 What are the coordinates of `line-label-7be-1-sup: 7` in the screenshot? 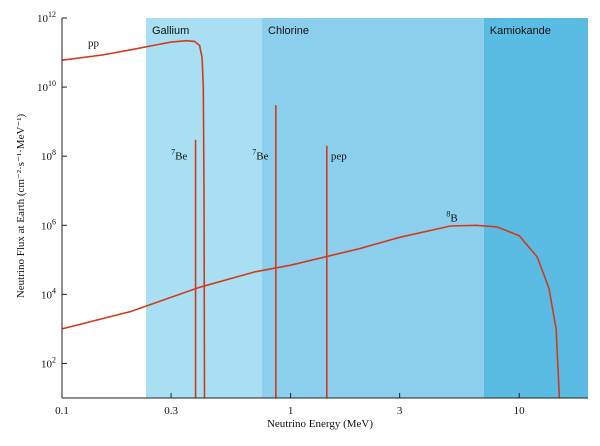 It's located at (254, 152).